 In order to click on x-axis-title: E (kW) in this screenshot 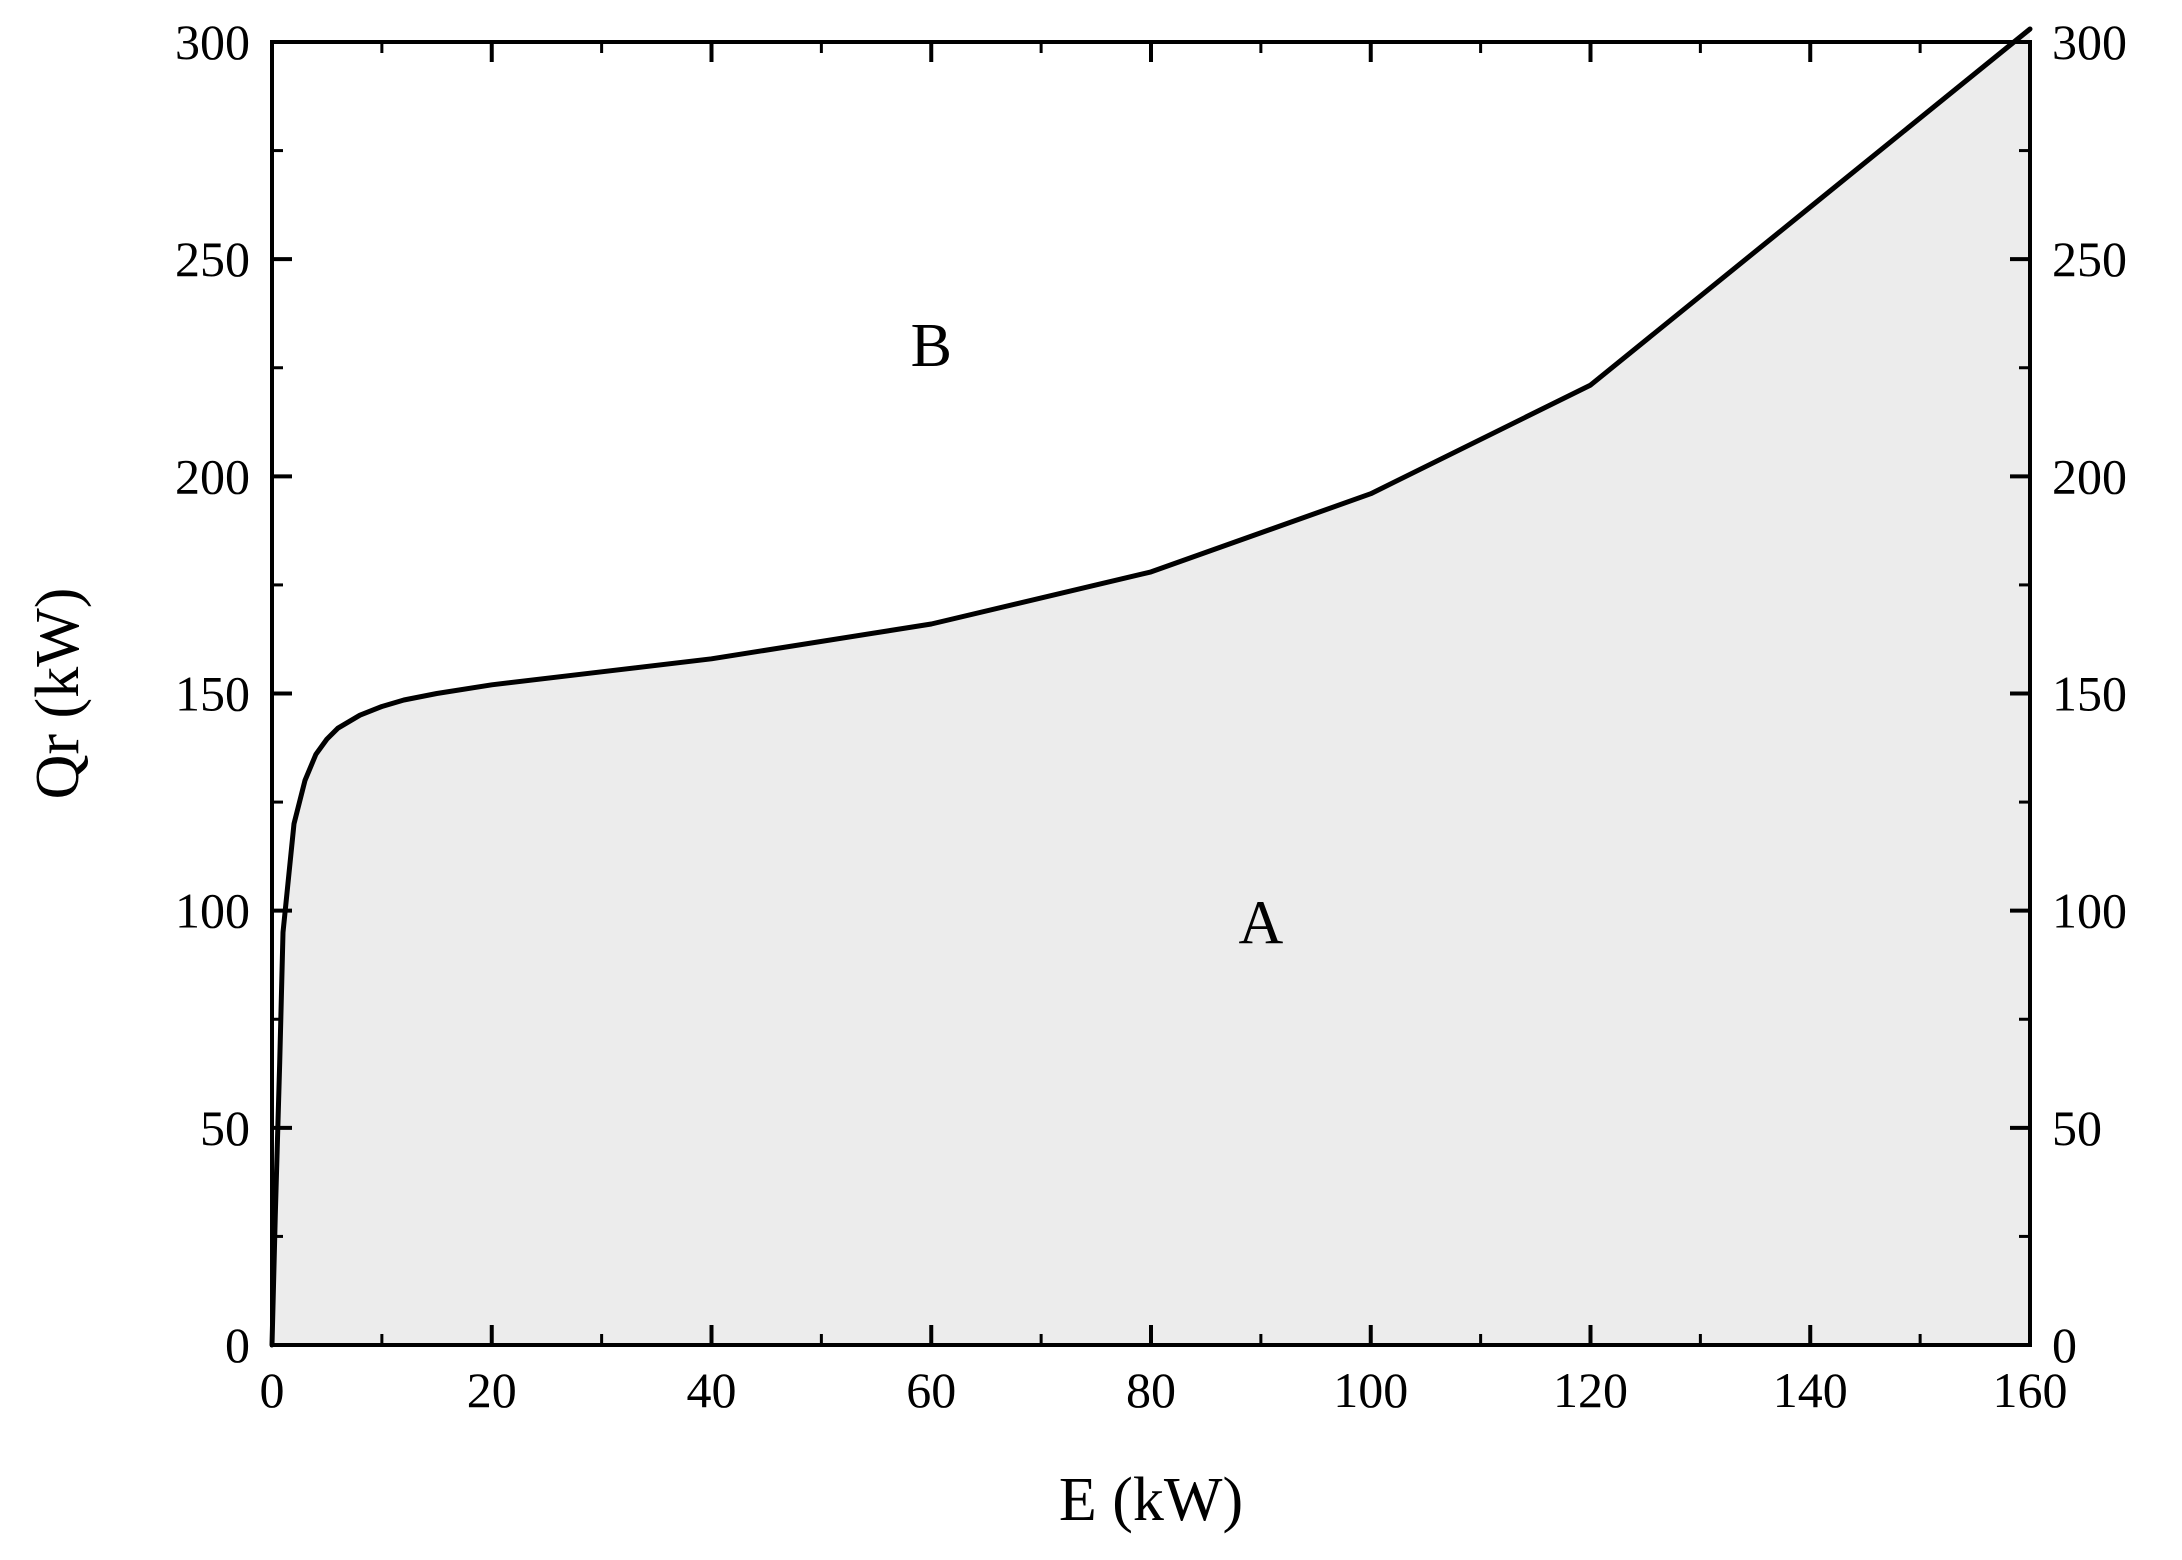, I will do `click(1151, 1500)`.